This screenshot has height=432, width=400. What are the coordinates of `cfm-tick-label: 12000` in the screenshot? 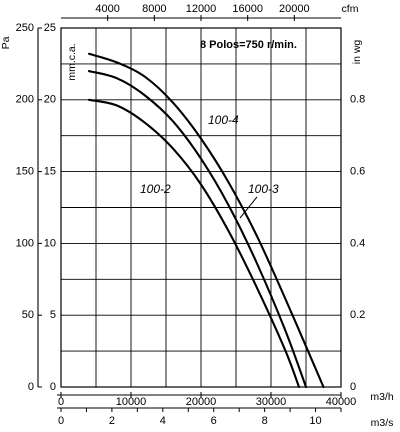 It's located at (201, 9).